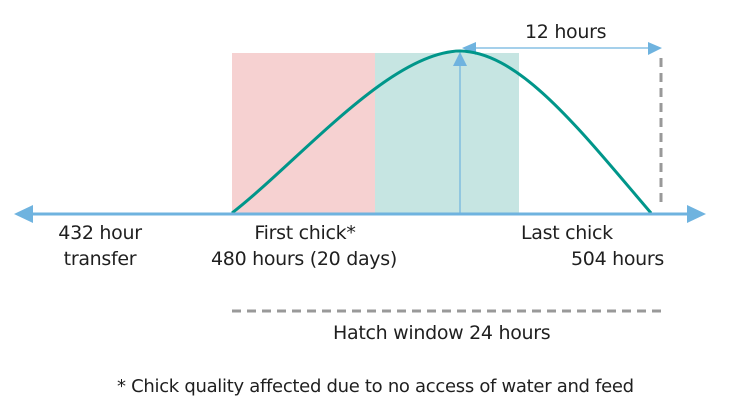 The width and height of the screenshot is (730, 406). What do you see at coordinates (100, 259) in the screenshot?
I see `transfer-label-line2: transfer` at bounding box center [100, 259].